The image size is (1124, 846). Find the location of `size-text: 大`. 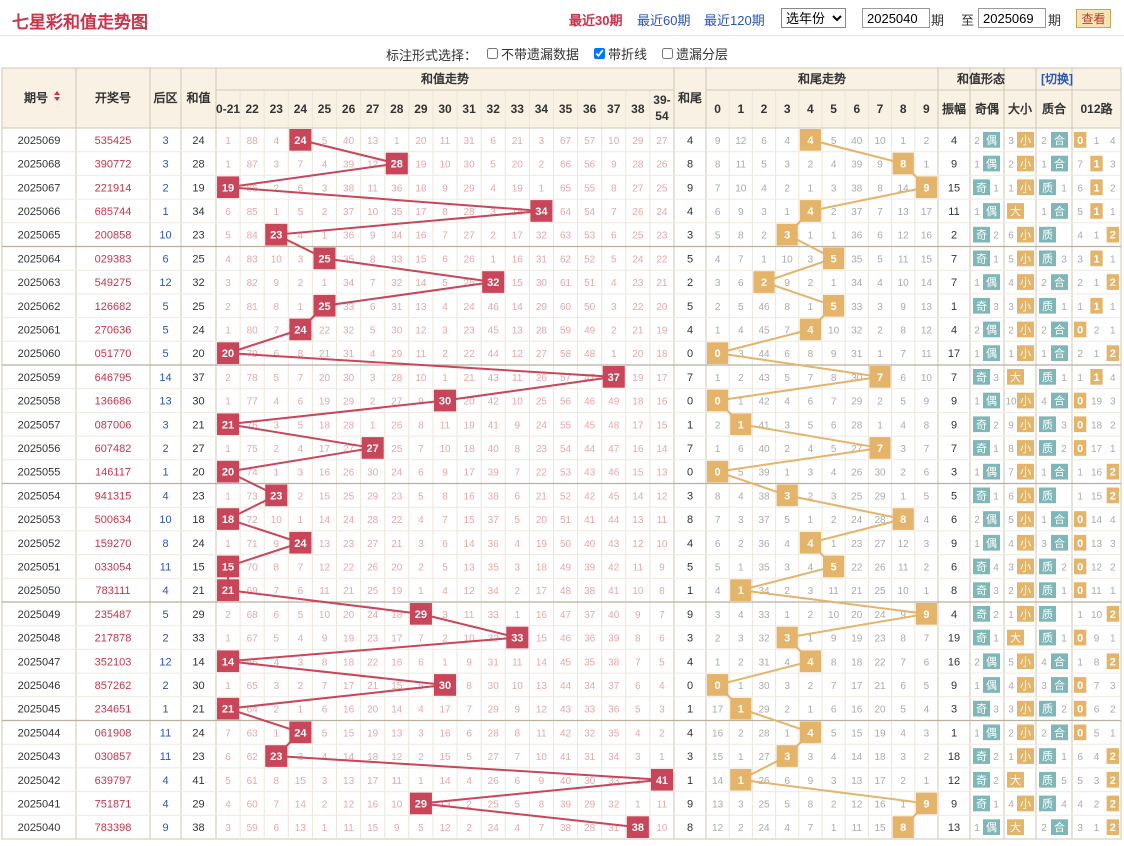

size-text: 大 is located at coordinates (1015, 211).